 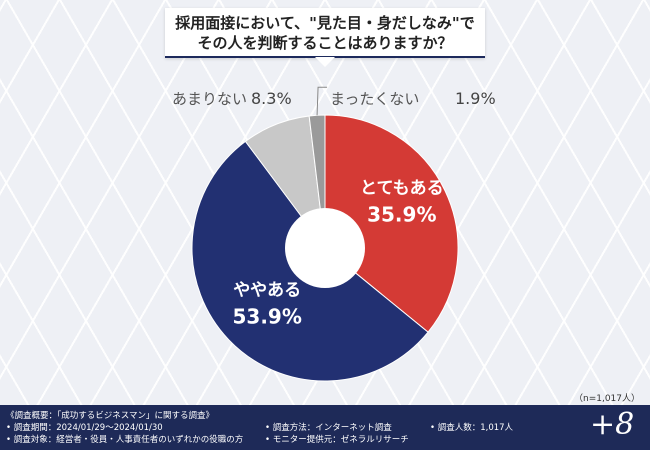 I want to click on label-rarely: あまりない, so click(x=209, y=99).